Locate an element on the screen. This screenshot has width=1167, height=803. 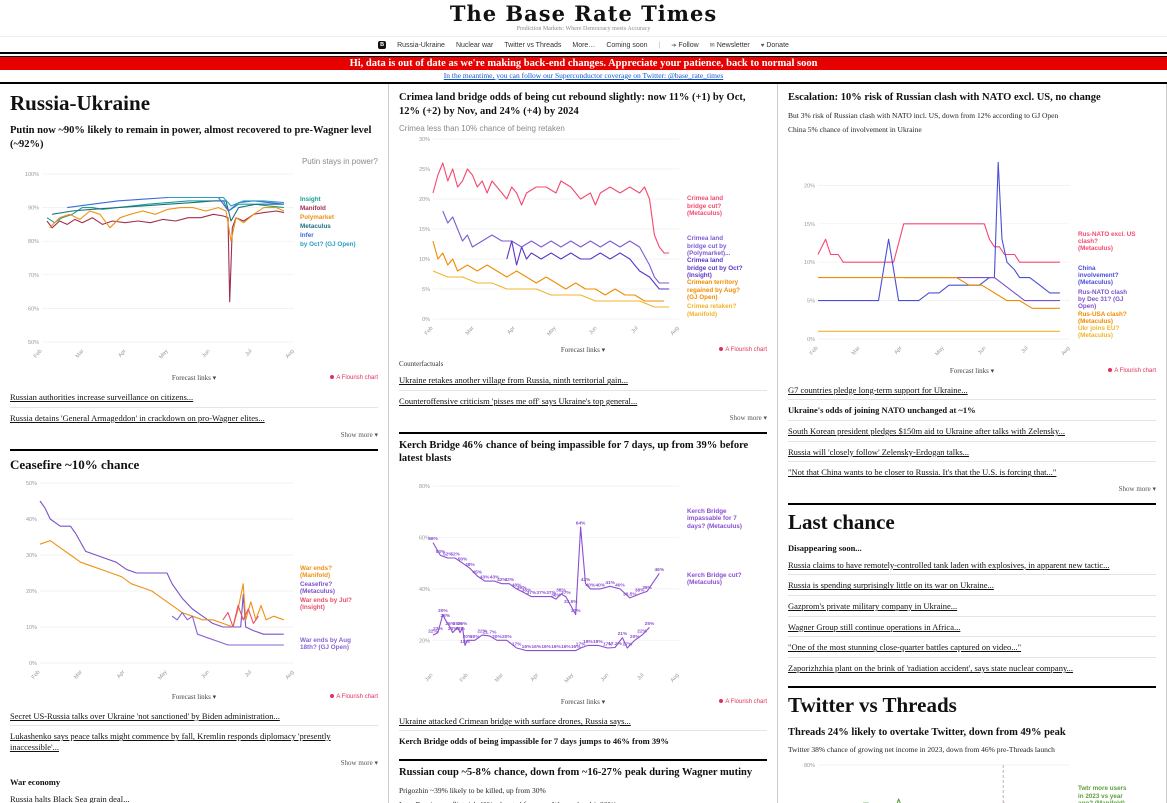
svg-text: 30% is located at coordinates (31, 556).